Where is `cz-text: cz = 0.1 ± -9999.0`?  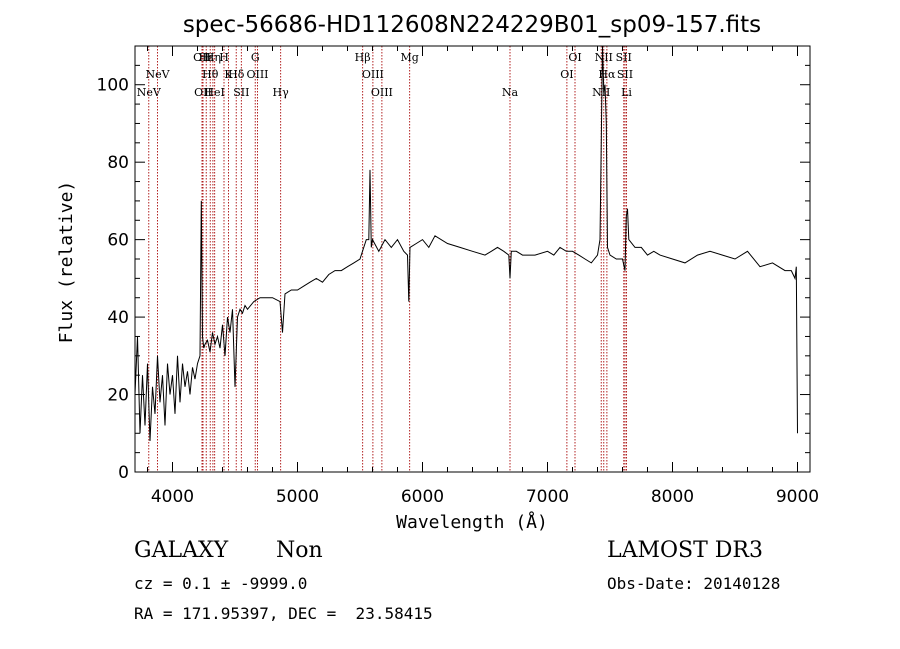
cz-text: cz = 0.1 ± -9999.0 is located at coordinates (221, 583).